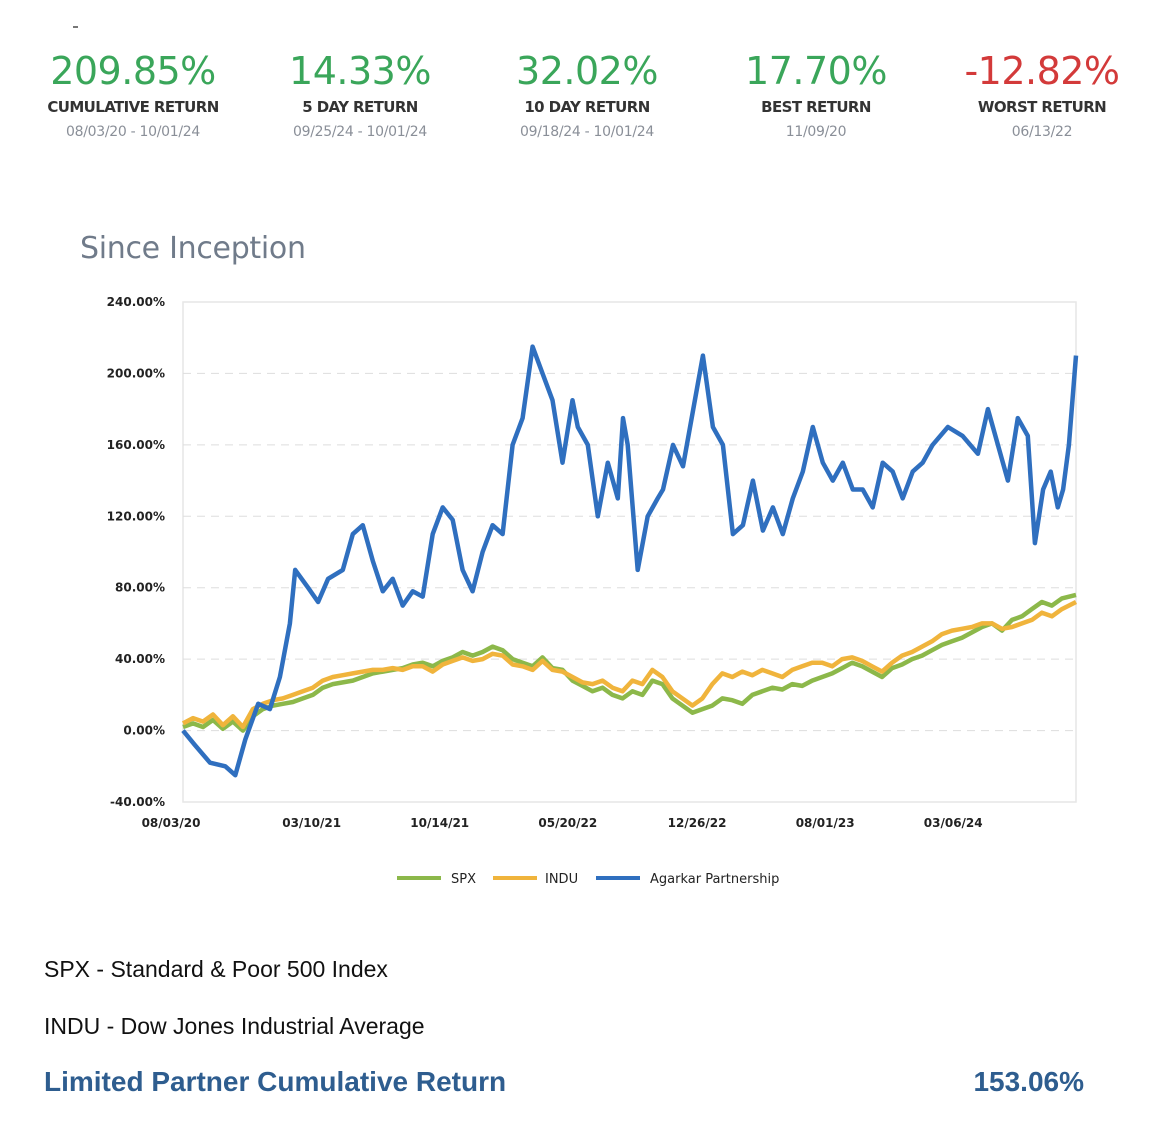 Image resolution: width=1174 pixels, height=1124 pixels. What do you see at coordinates (359, 132) in the screenshot?
I see `stat-date: 09/25/24 - 10/01/24` at bounding box center [359, 132].